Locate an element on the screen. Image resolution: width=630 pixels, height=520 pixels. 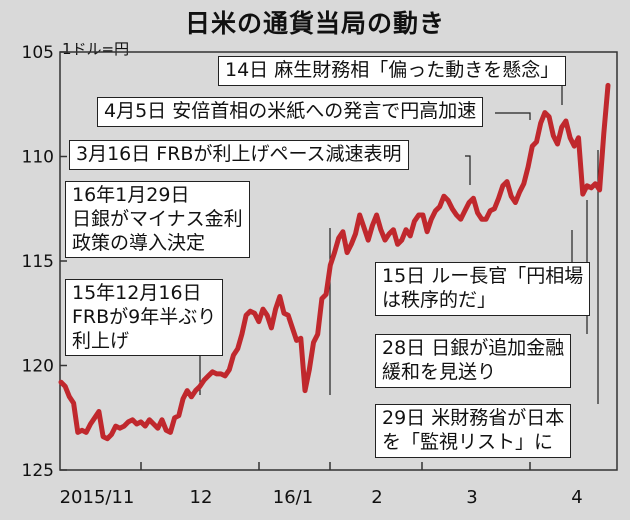
y-tick-label: 125 is located at coordinates (38, 471).